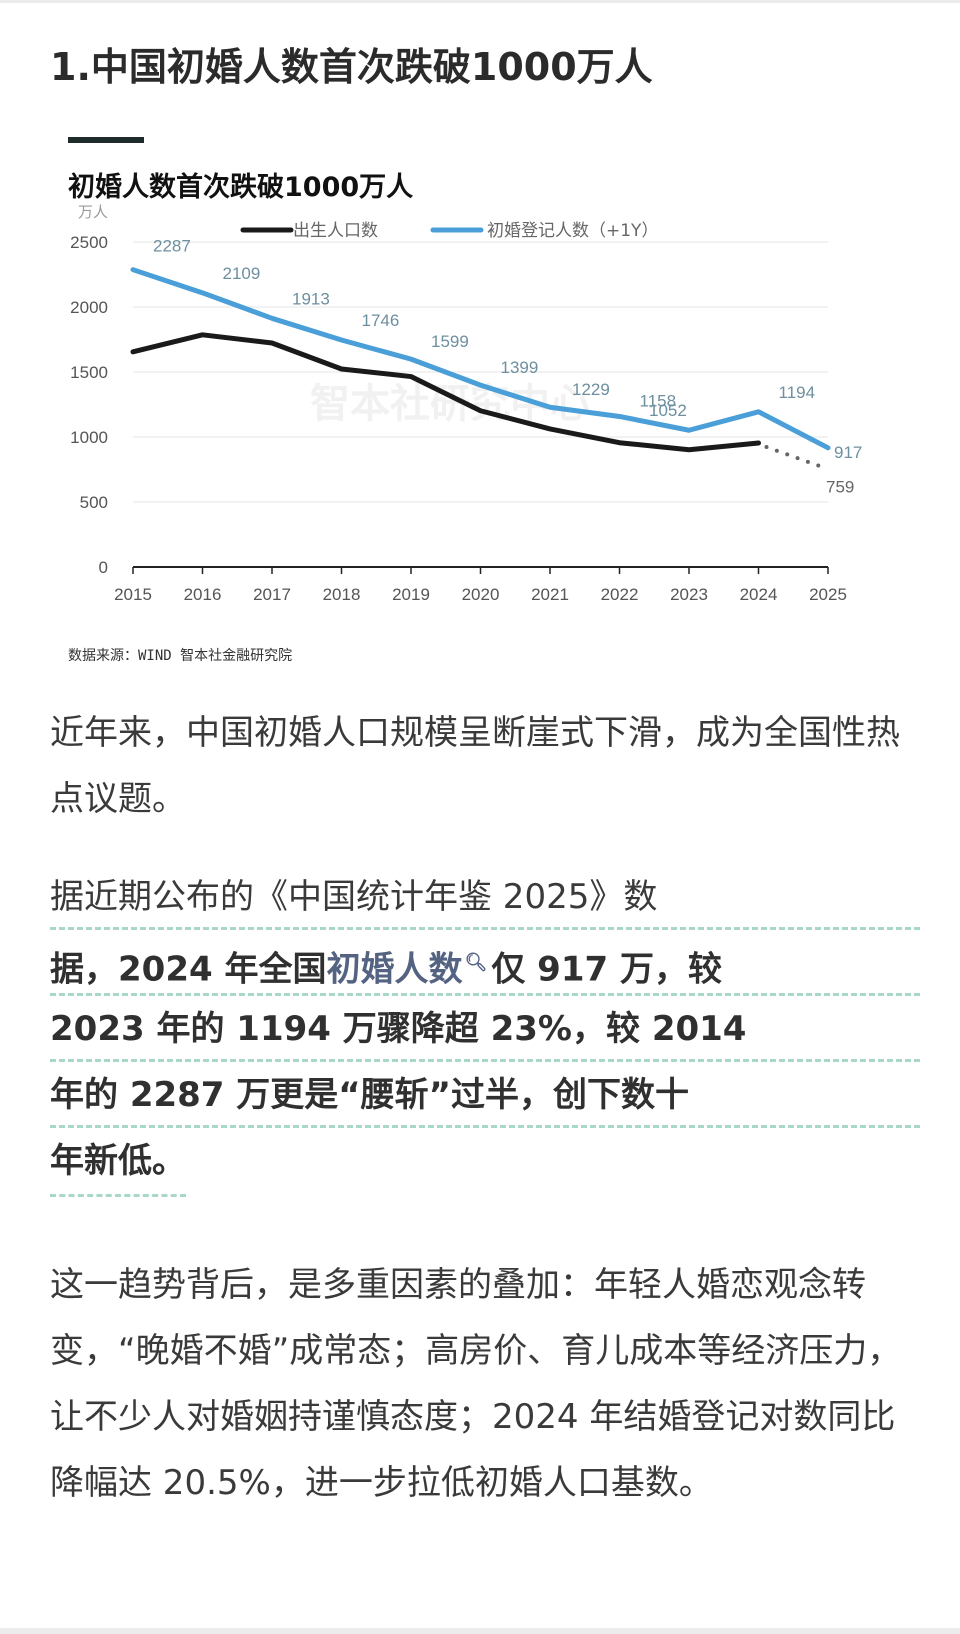 This screenshot has width=960, height=1634. I want to click on y-tick-label: 1000, so click(89, 437).